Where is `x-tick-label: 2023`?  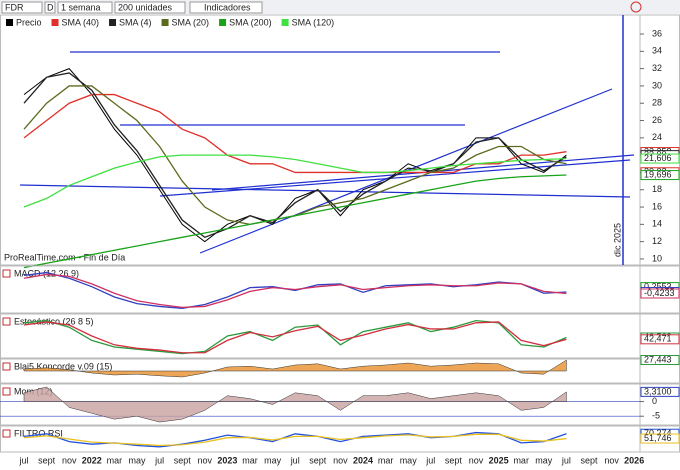 x-tick-label: 2023 is located at coordinates (227, 460).